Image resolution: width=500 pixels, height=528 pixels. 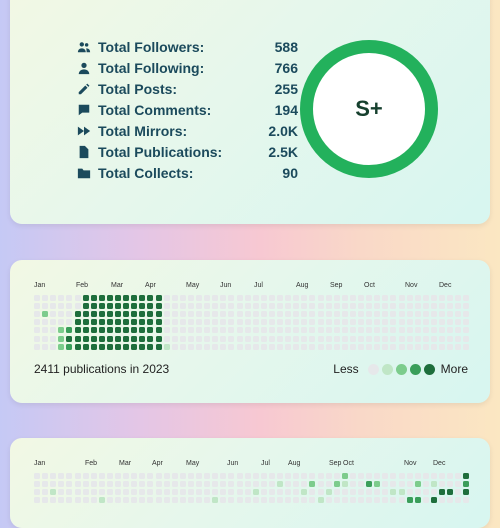 I want to click on month-label: Apr, so click(x=157, y=463).